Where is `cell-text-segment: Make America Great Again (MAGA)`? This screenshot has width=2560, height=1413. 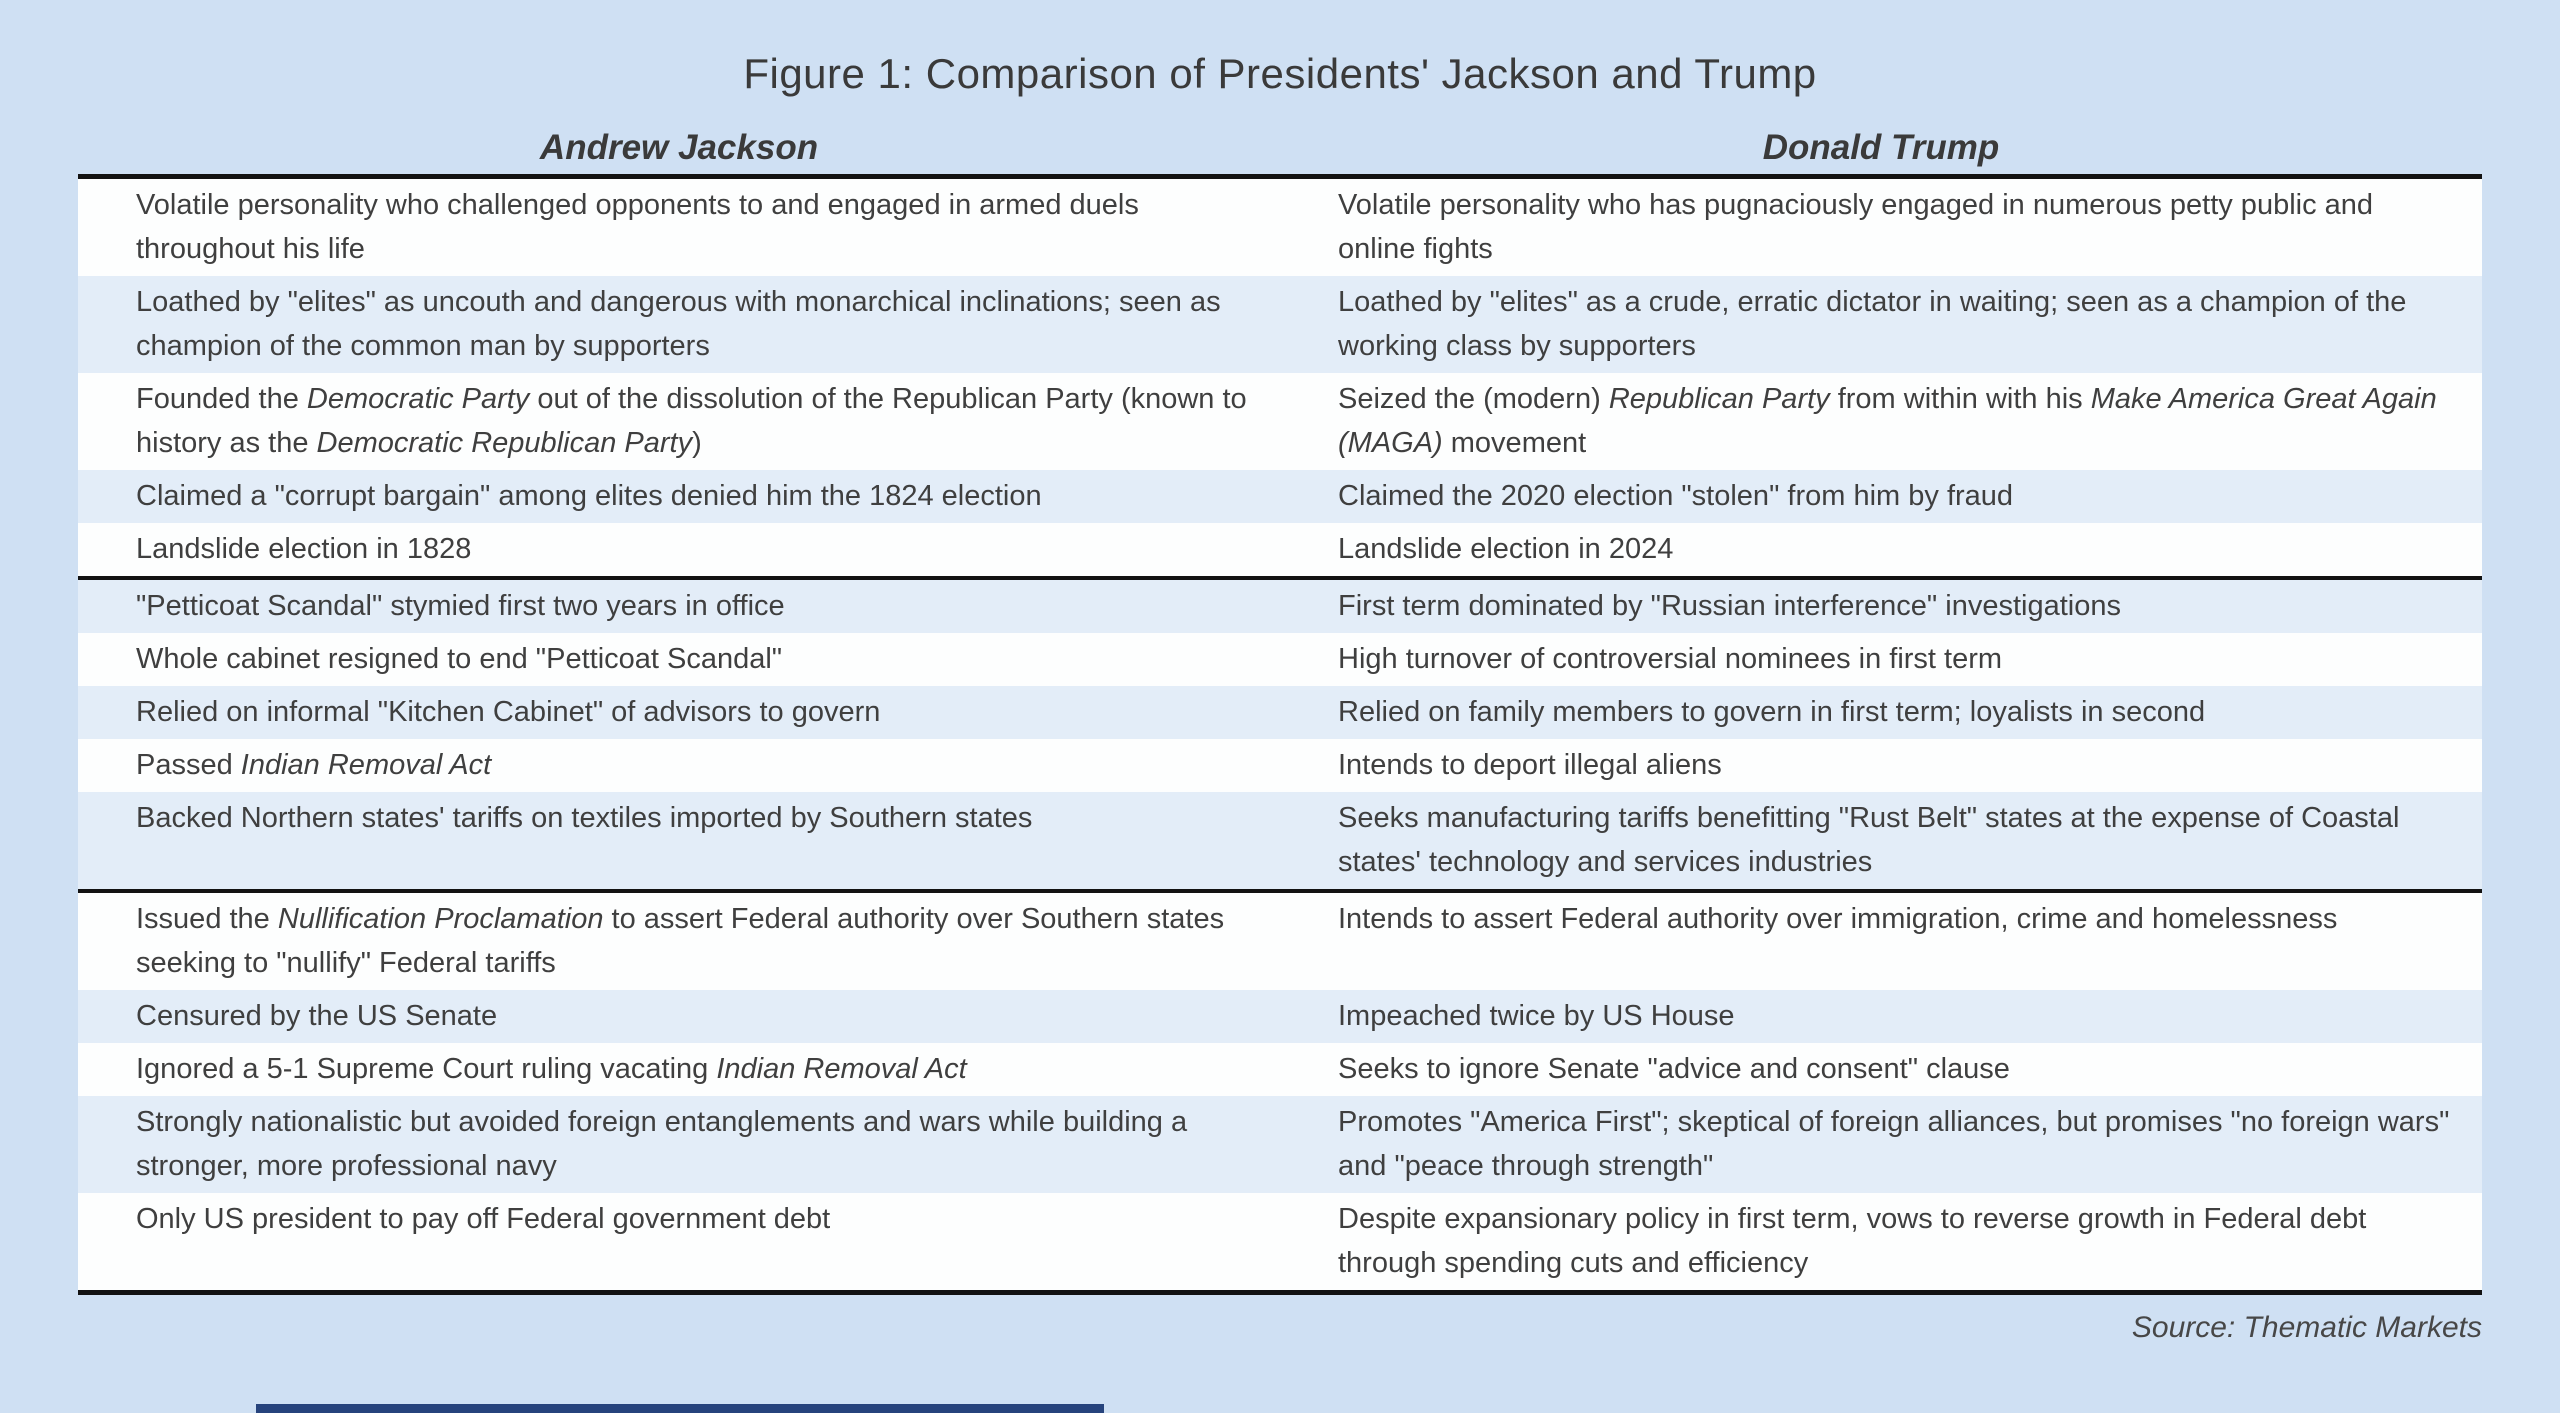 cell-text-segment: Make America Great Again (MAGA) is located at coordinates (1887, 421).